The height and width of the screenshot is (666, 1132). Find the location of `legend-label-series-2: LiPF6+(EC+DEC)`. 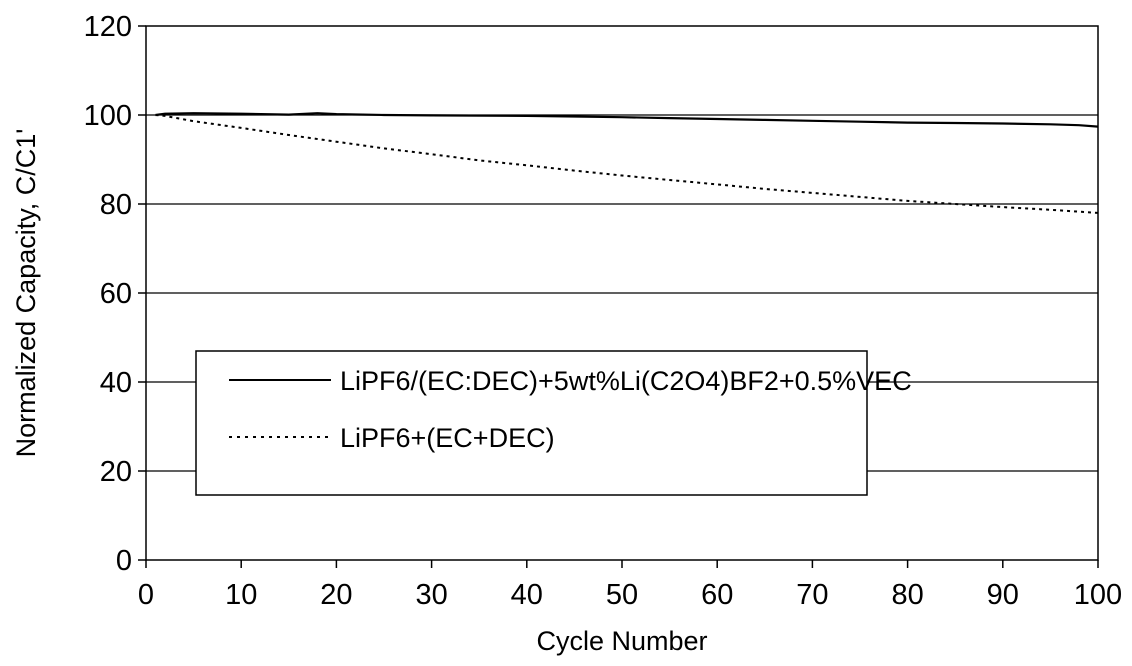

legend-label-series-2: LiPF6+(EC+DEC) is located at coordinates (447, 438).